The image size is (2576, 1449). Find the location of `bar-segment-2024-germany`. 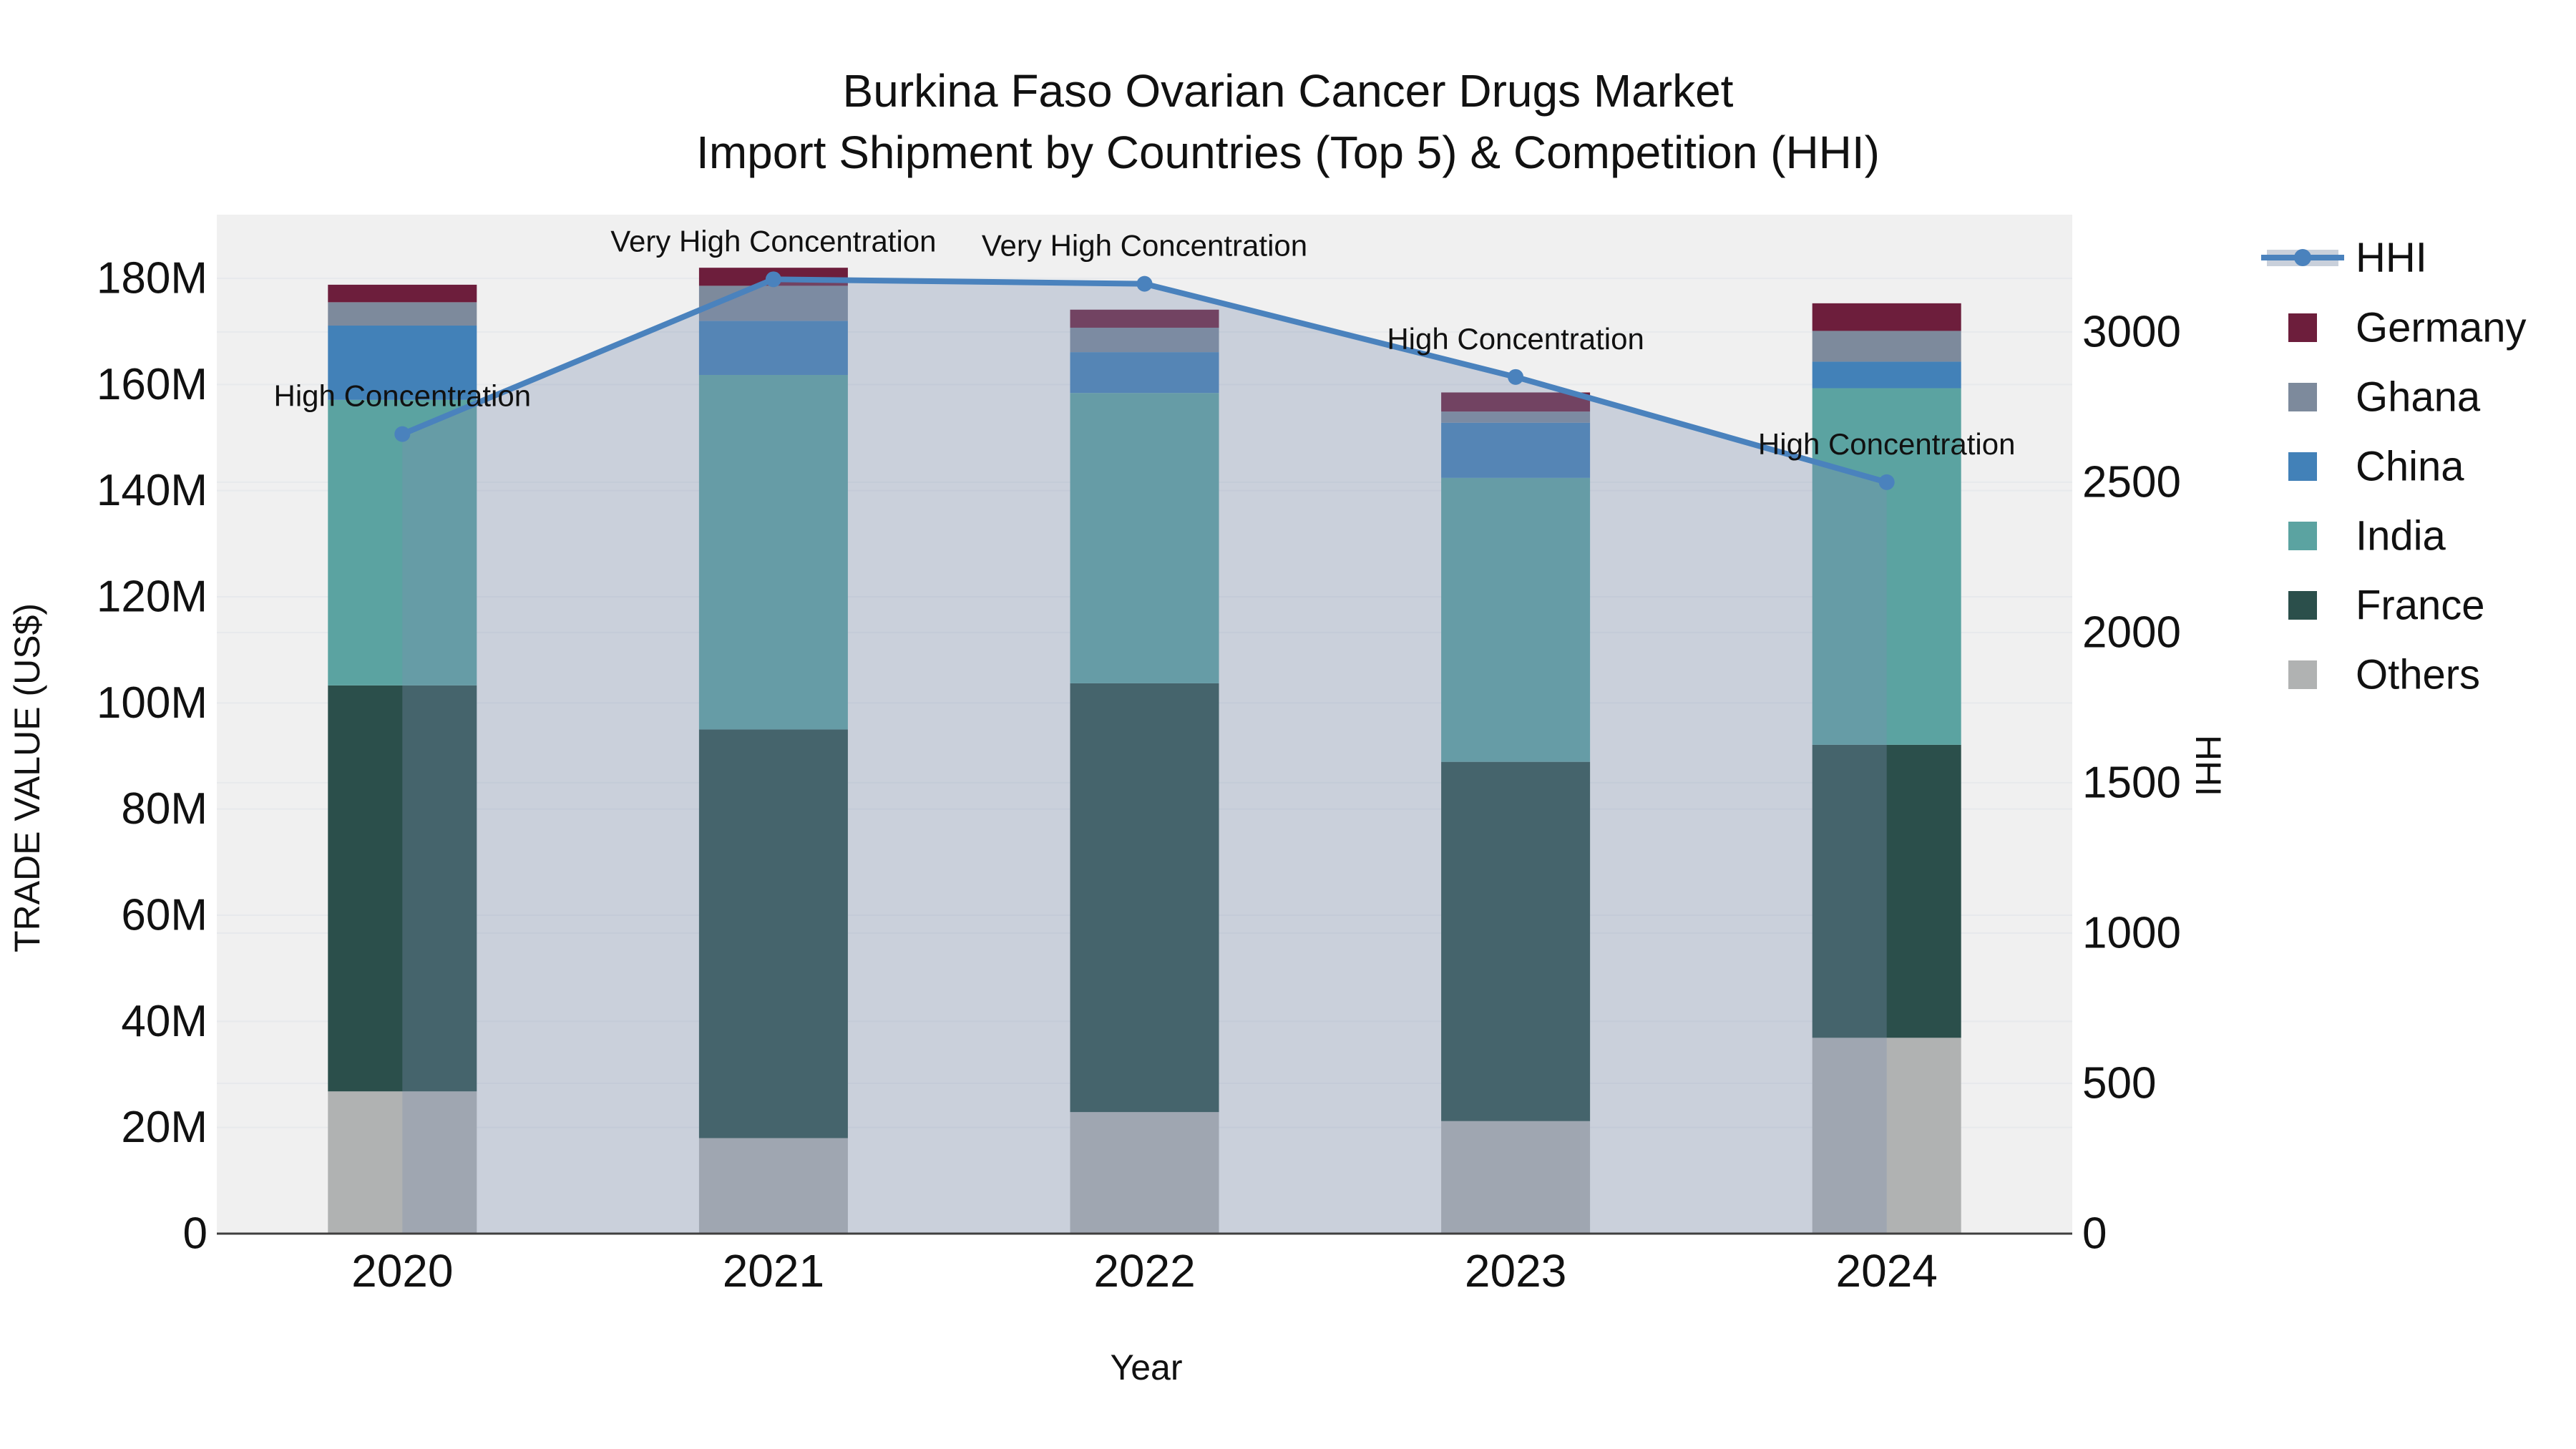

bar-segment-2024-germany is located at coordinates (1886, 317).